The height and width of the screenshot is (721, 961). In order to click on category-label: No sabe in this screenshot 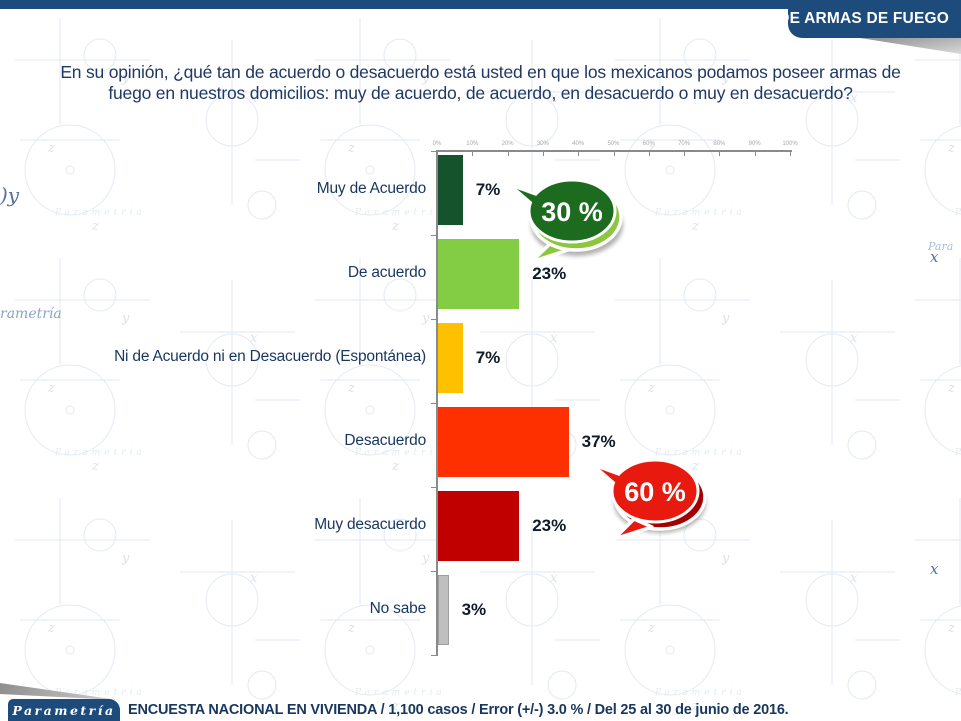, I will do `click(398, 608)`.